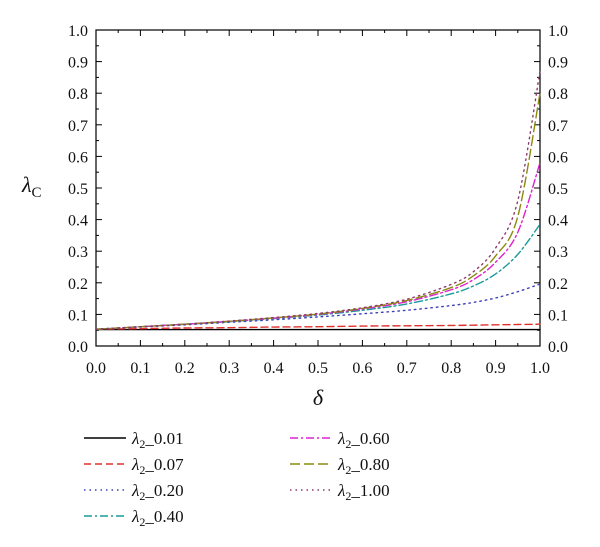 Image resolution: width=600 pixels, height=547 pixels. Describe the element at coordinates (78, 31) in the screenshot. I see `y-tick-label-left: 1.0` at that location.